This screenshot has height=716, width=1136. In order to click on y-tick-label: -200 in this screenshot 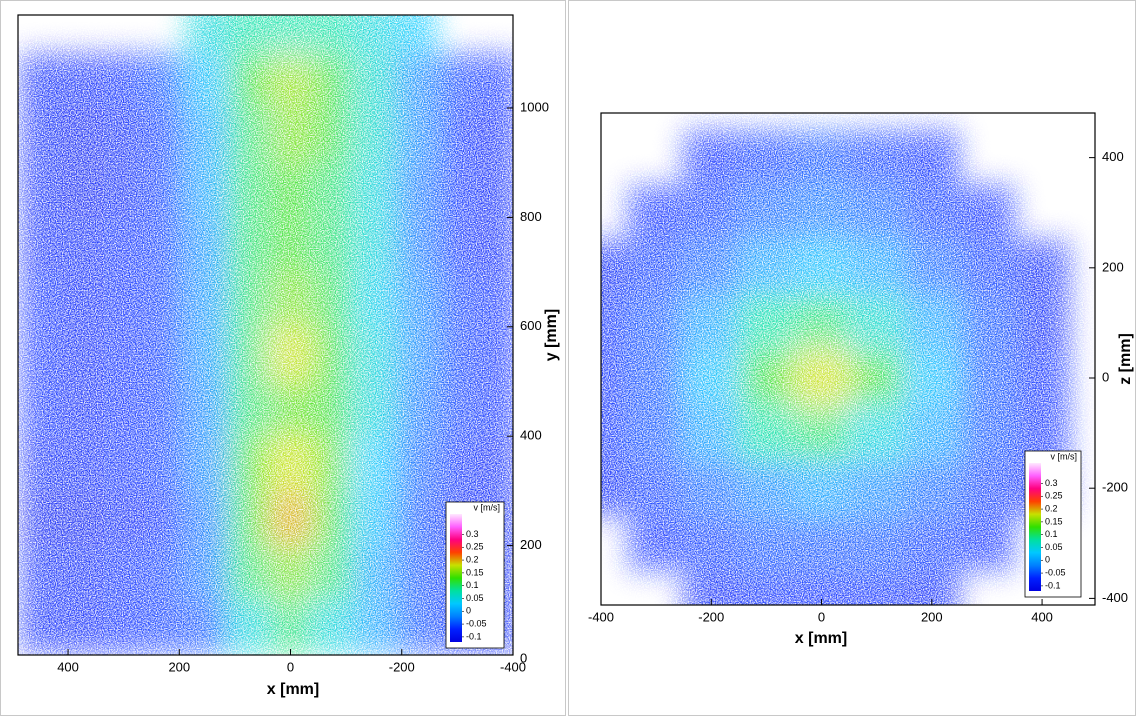, I will do `click(1115, 487)`.